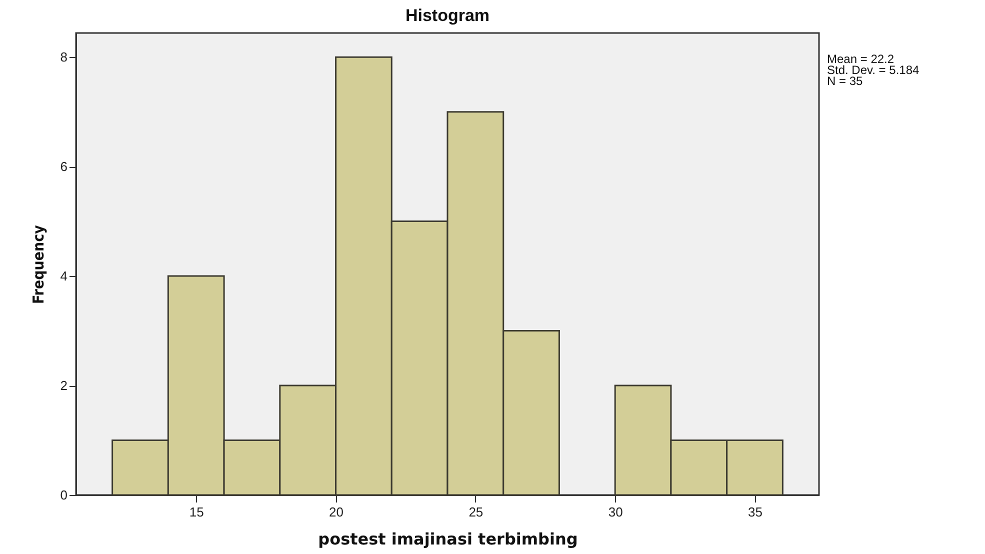  Describe the element at coordinates (476, 512) in the screenshot. I see `x-tick-label: 25` at that location.